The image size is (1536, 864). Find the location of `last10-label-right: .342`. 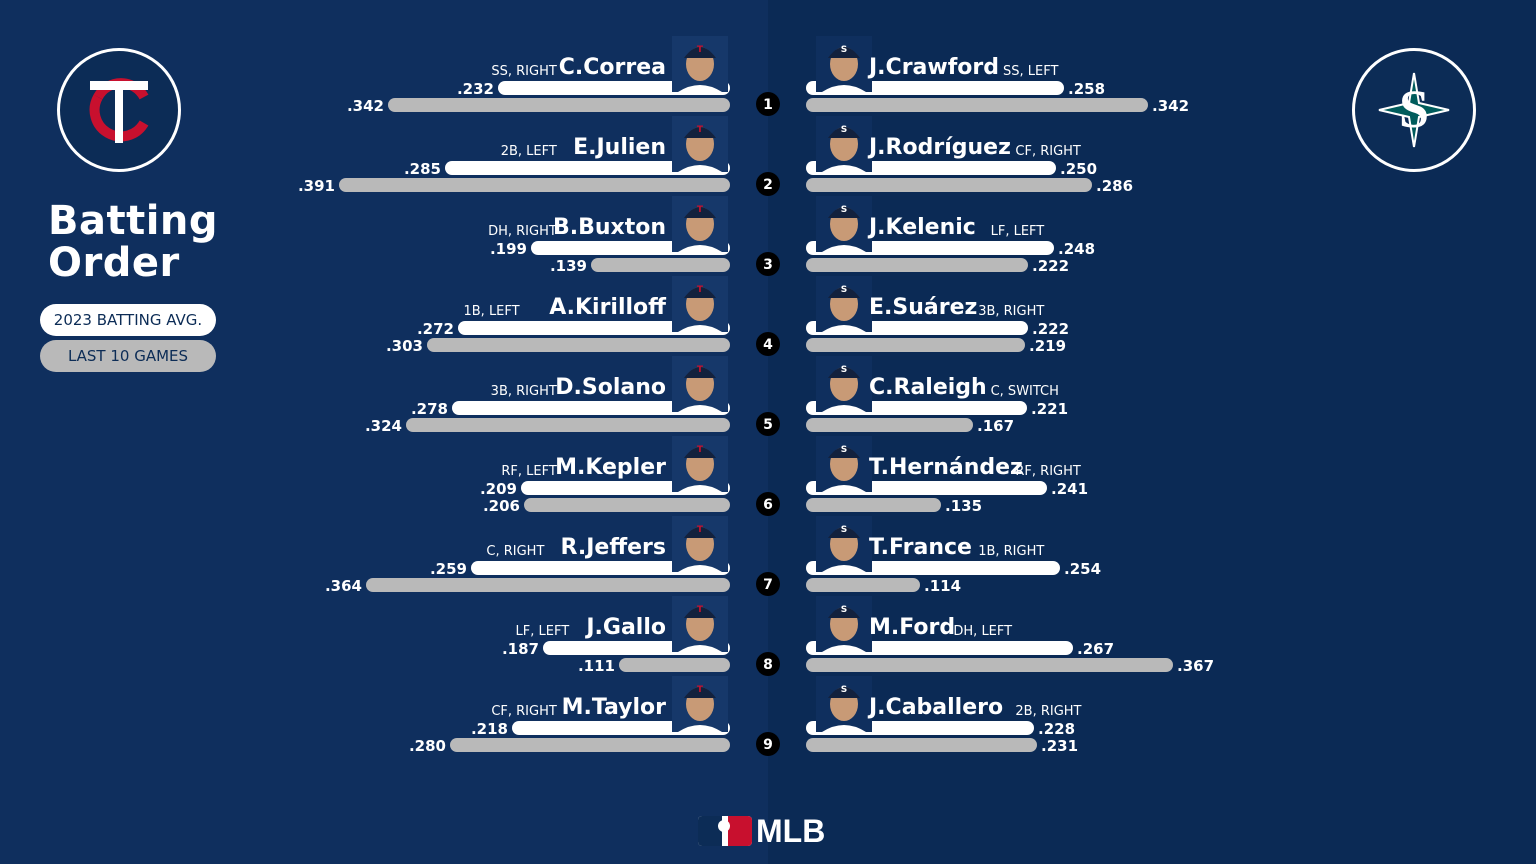

last10-label-right: .342 is located at coordinates (1170, 106).